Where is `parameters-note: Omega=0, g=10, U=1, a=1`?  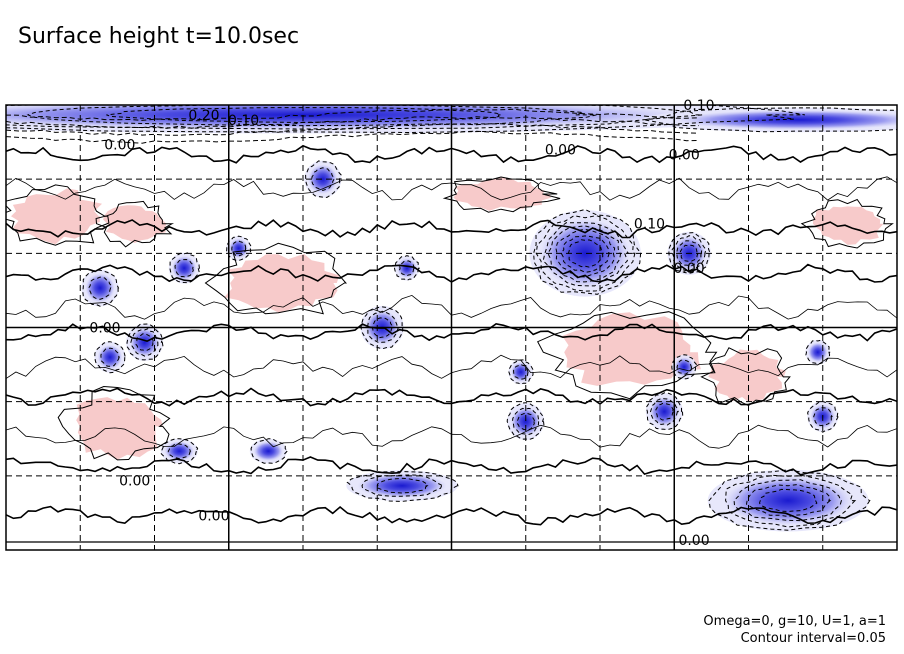 parameters-note: Omega=0, g=10, U=1, a=1 is located at coordinates (794, 621).